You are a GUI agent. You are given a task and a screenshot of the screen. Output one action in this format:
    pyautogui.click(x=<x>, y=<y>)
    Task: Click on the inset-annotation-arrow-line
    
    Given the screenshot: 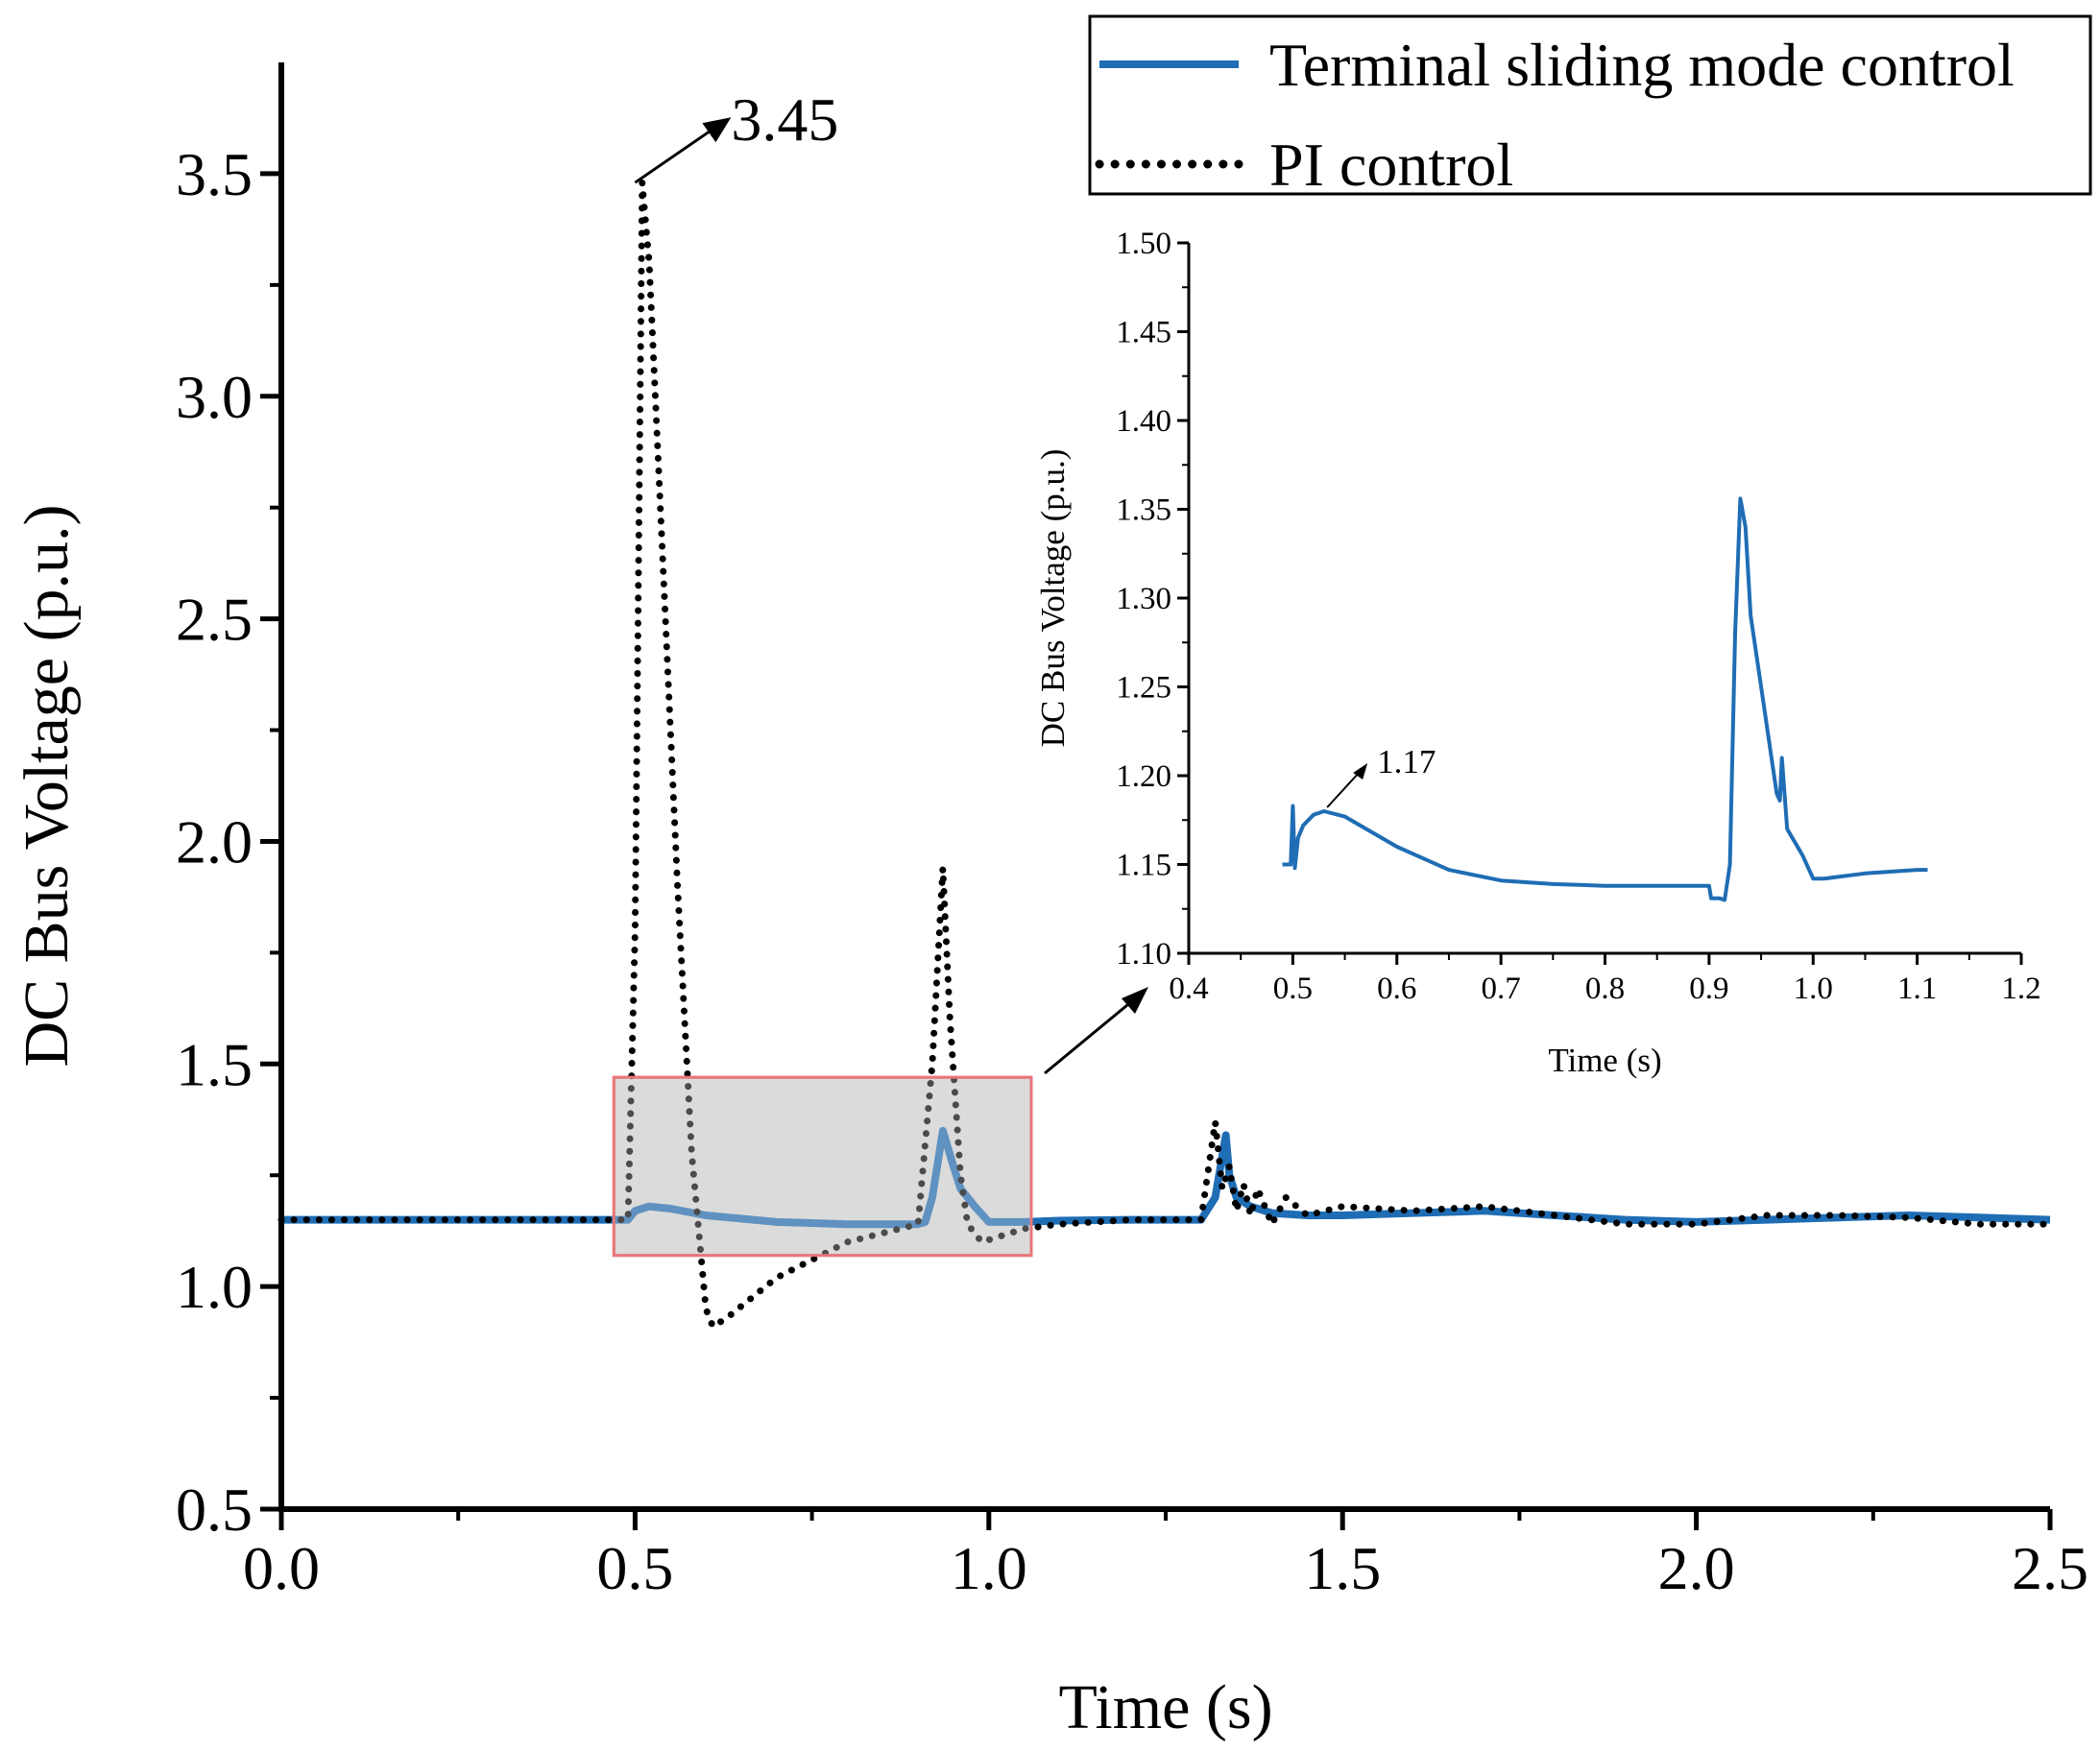 What is the action you would take?
    pyautogui.click(x=1343, y=790)
    